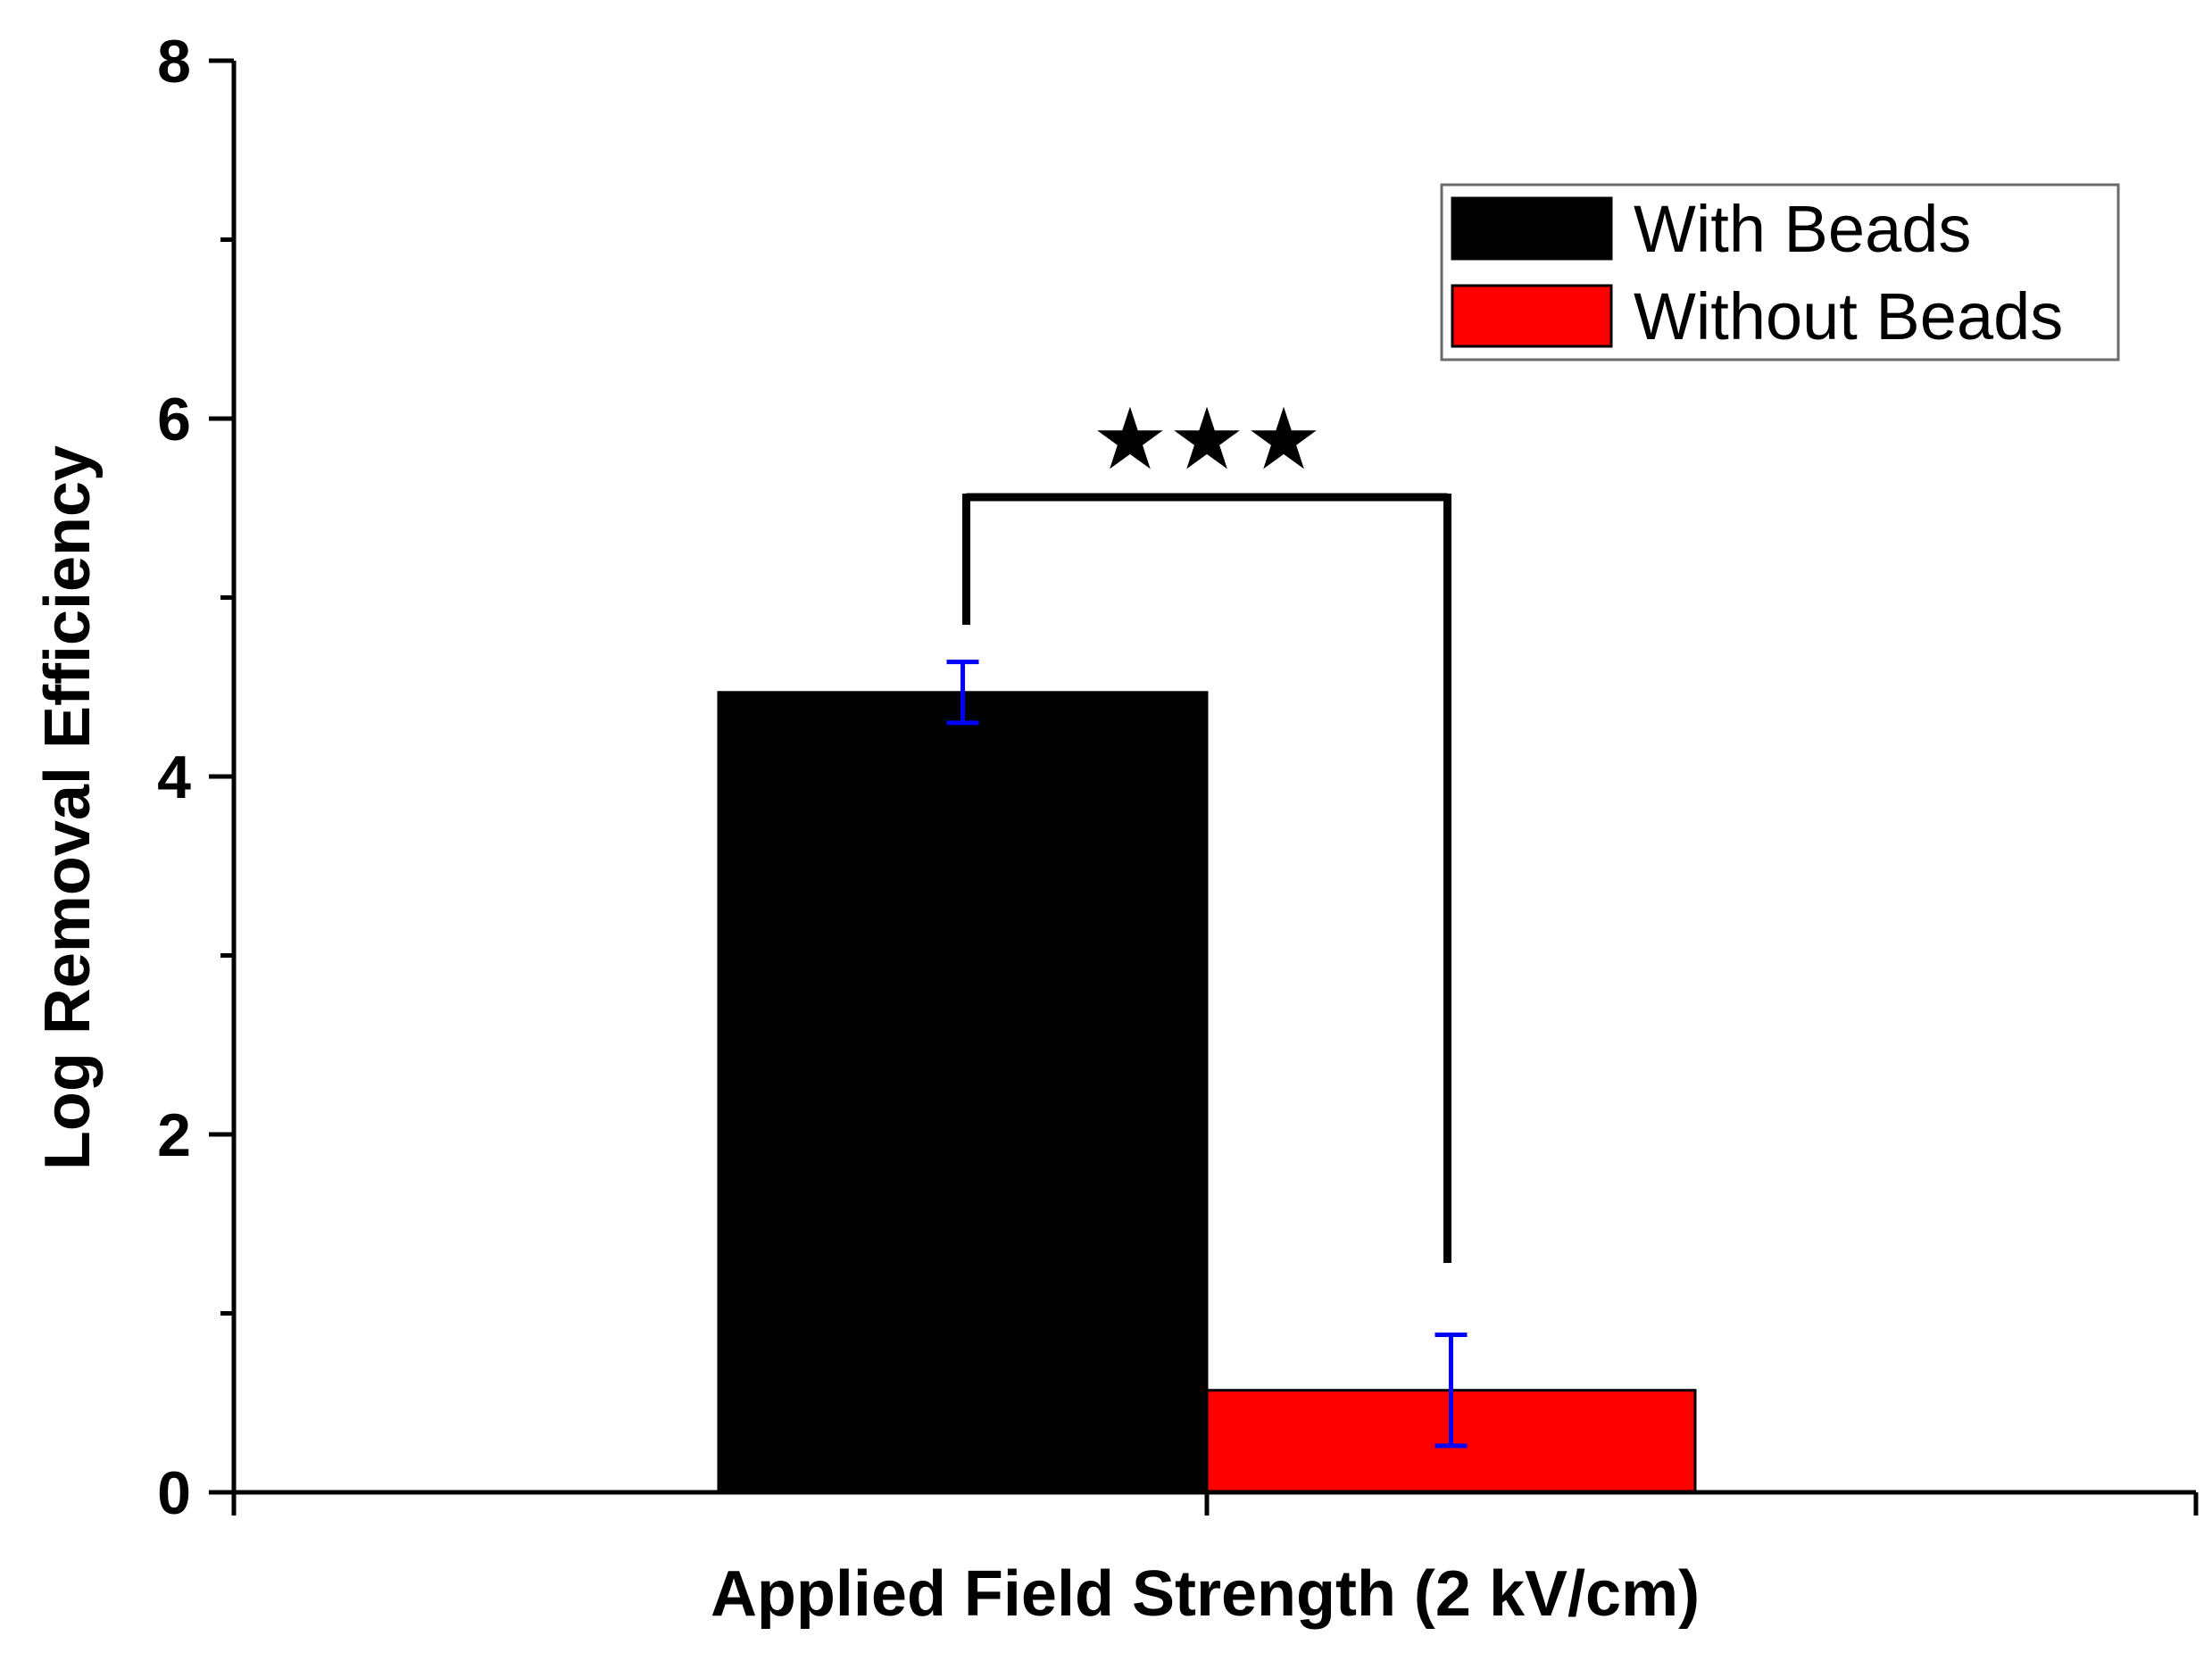 The image size is (2212, 1661). Describe the element at coordinates (1532, 316) in the screenshot. I see `legend-swatch-without-beads` at that location.